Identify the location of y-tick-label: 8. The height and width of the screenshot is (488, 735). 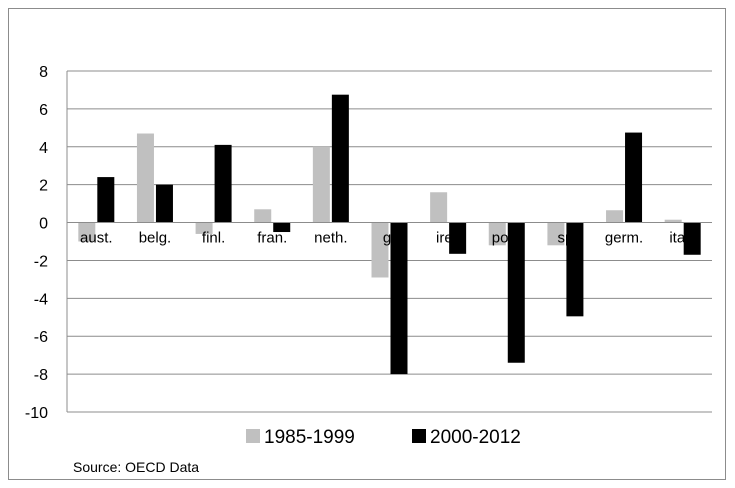
(43, 72).